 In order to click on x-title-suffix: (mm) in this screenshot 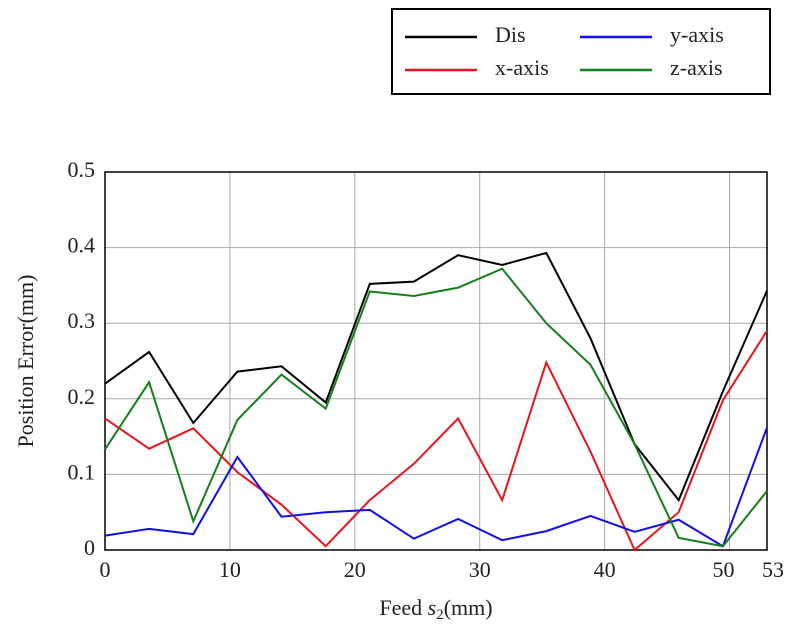, I will do `click(468, 607)`.